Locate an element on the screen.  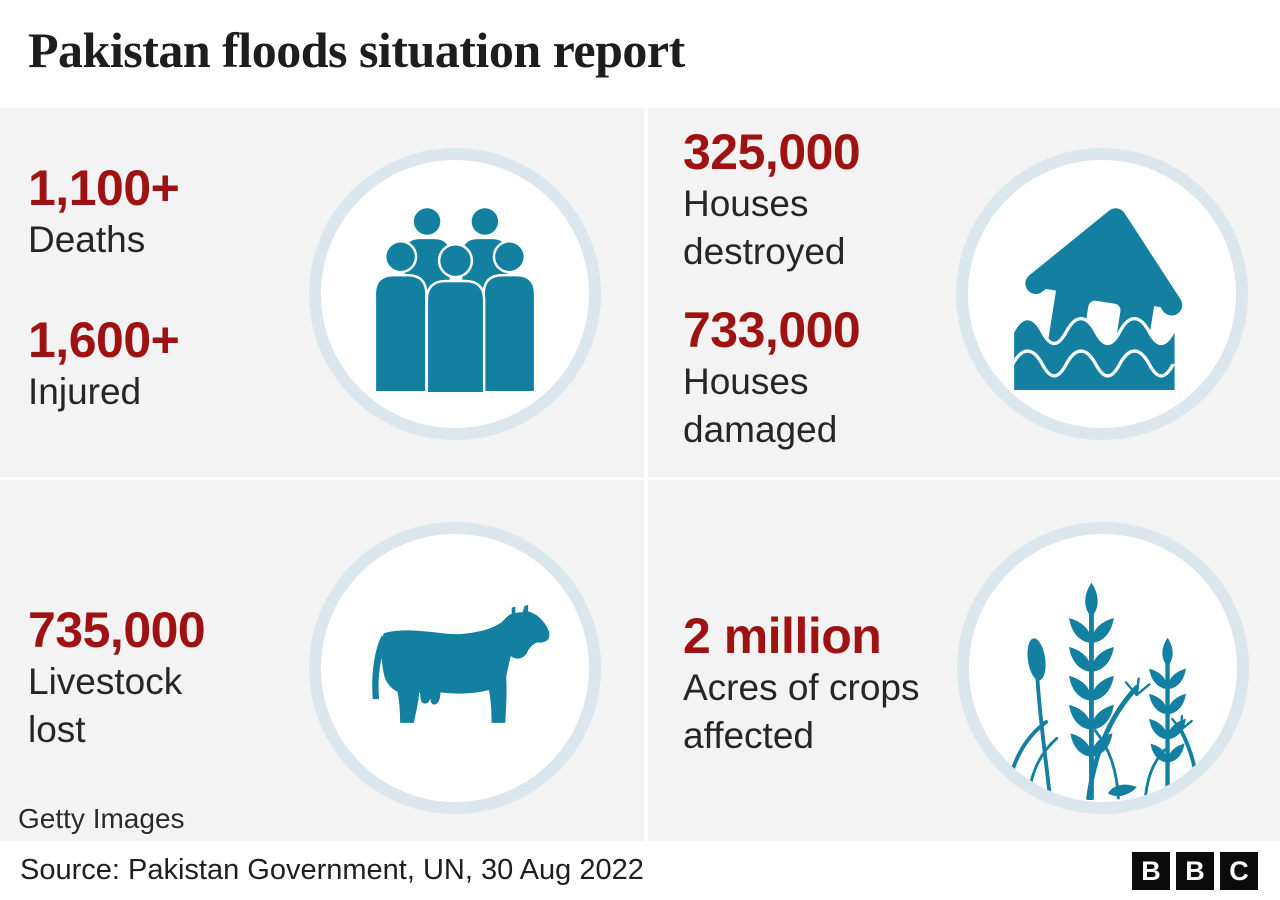
houses-destroyed-value: 325,000 is located at coordinates (772, 152).